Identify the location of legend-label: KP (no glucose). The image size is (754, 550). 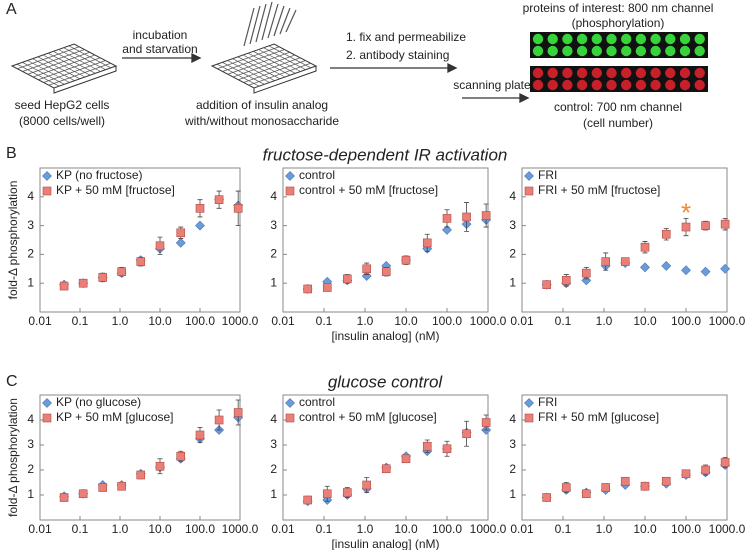
(98, 402).